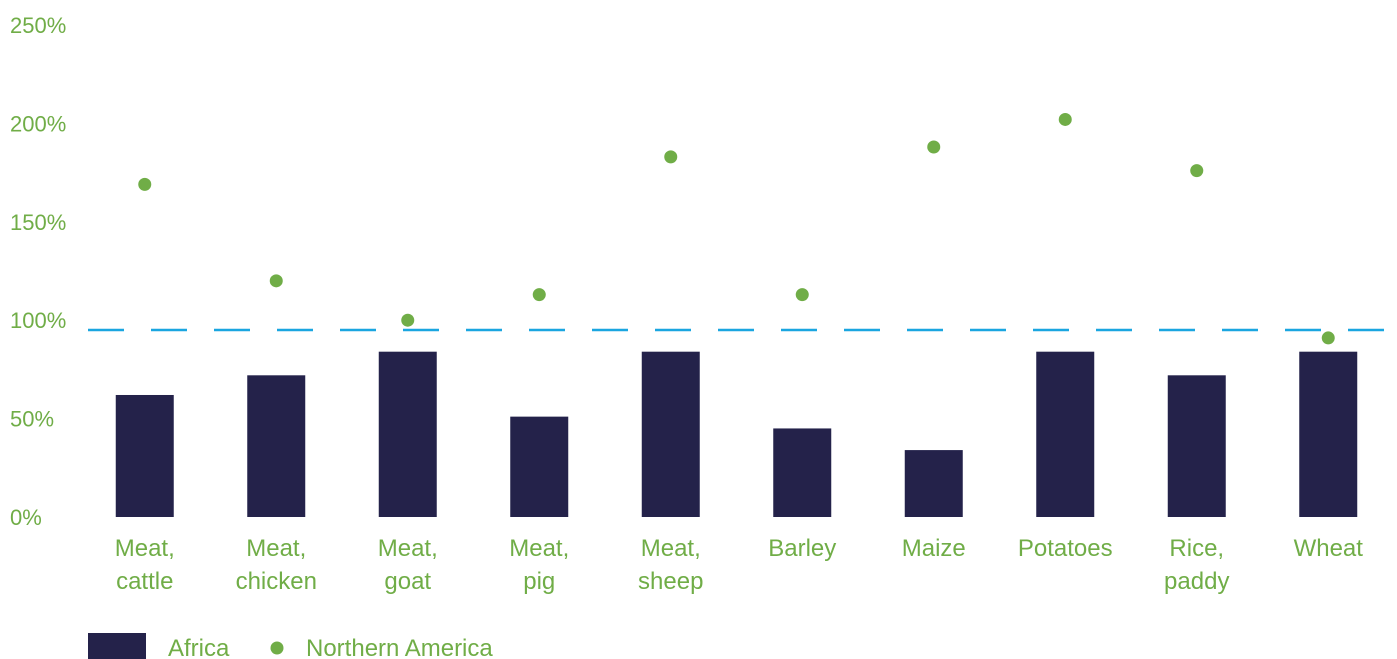  Describe the element at coordinates (38, 123) in the screenshot. I see `y-tick-label: 200%` at that location.